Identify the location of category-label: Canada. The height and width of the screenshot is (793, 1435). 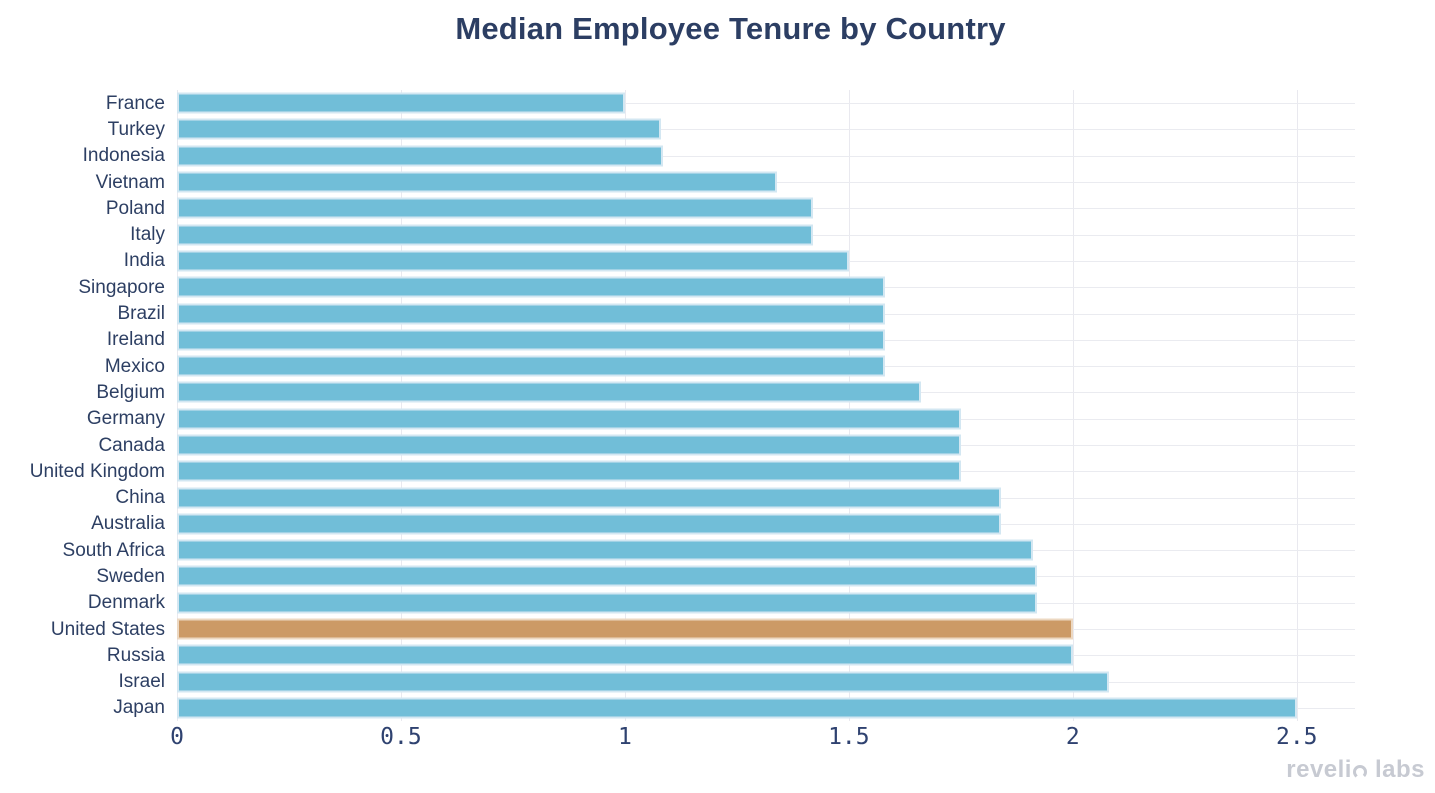
(131, 445).